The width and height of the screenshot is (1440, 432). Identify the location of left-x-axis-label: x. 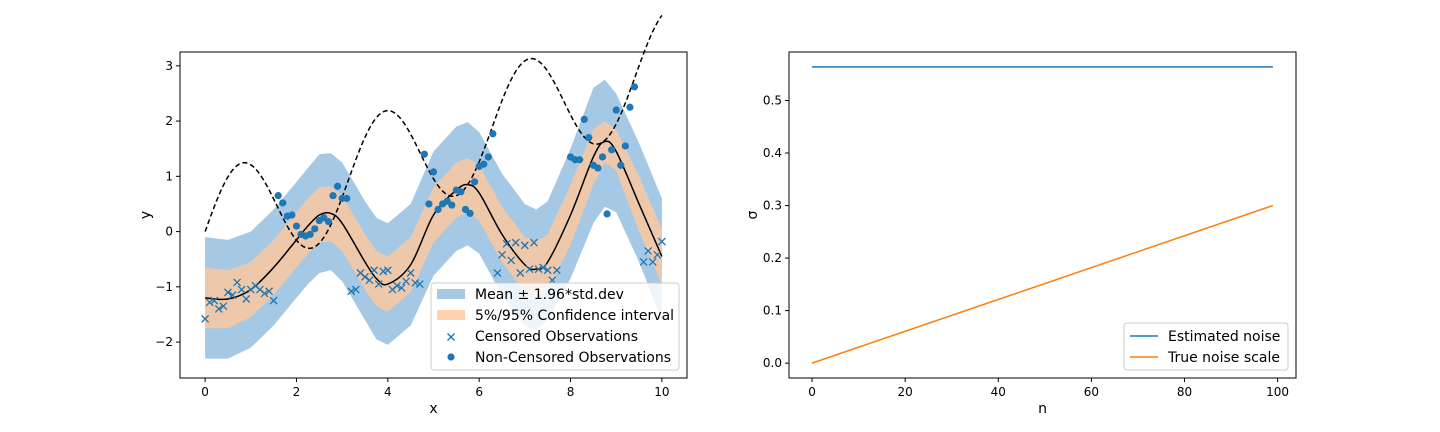
(433, 409).